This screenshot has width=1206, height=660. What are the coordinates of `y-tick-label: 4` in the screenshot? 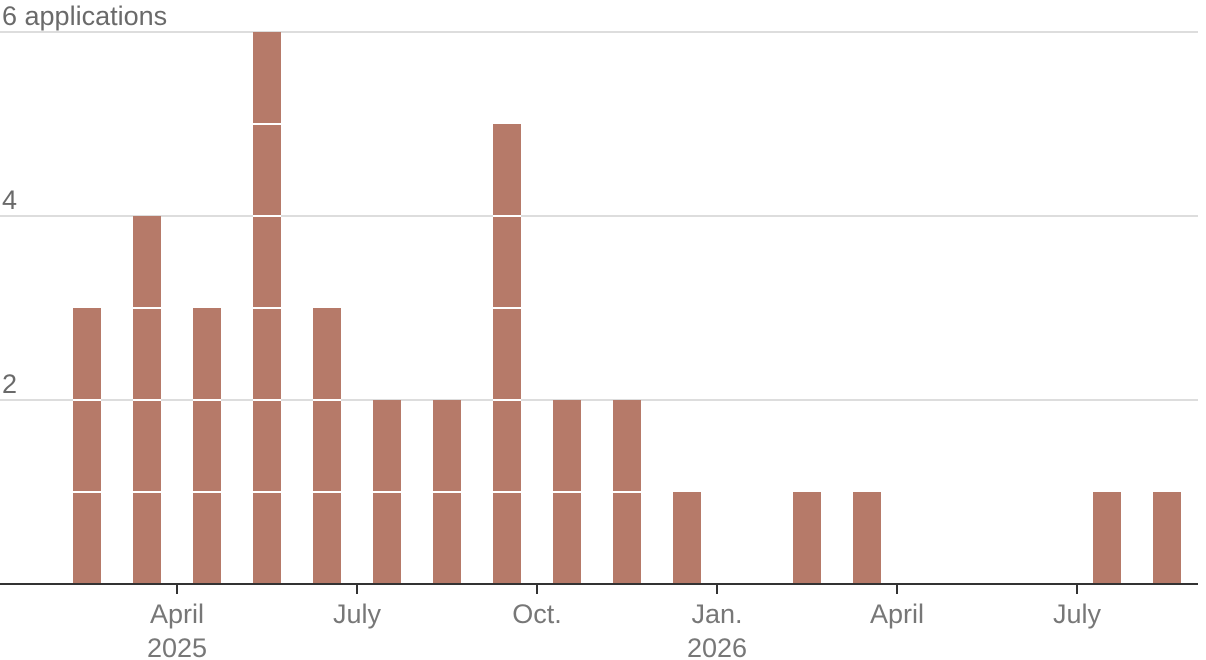 It's located at (9, 200).